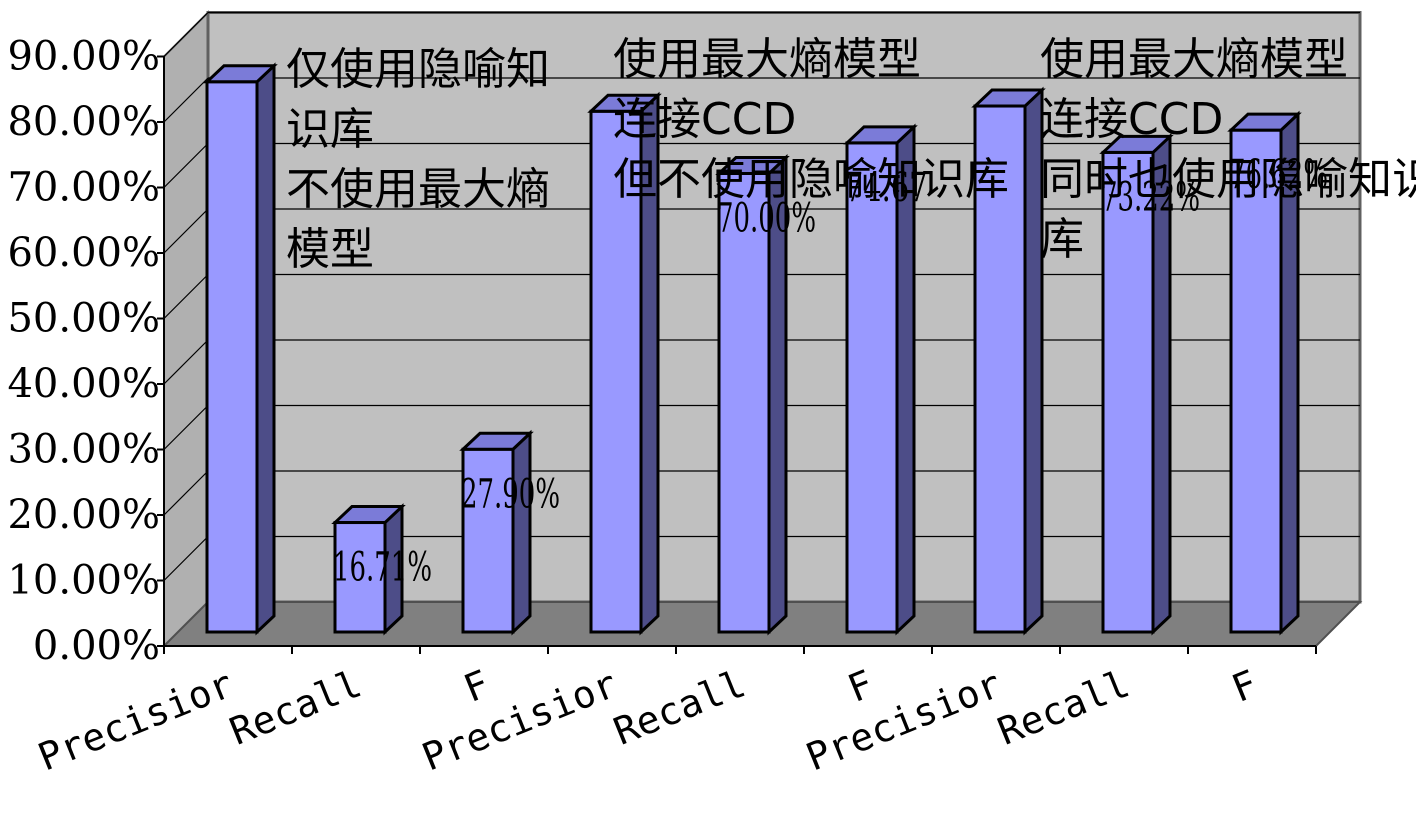 The width and height of the screenshot is (1416, 840). I want to click on data-label: 16.71%, so click(382, 568).